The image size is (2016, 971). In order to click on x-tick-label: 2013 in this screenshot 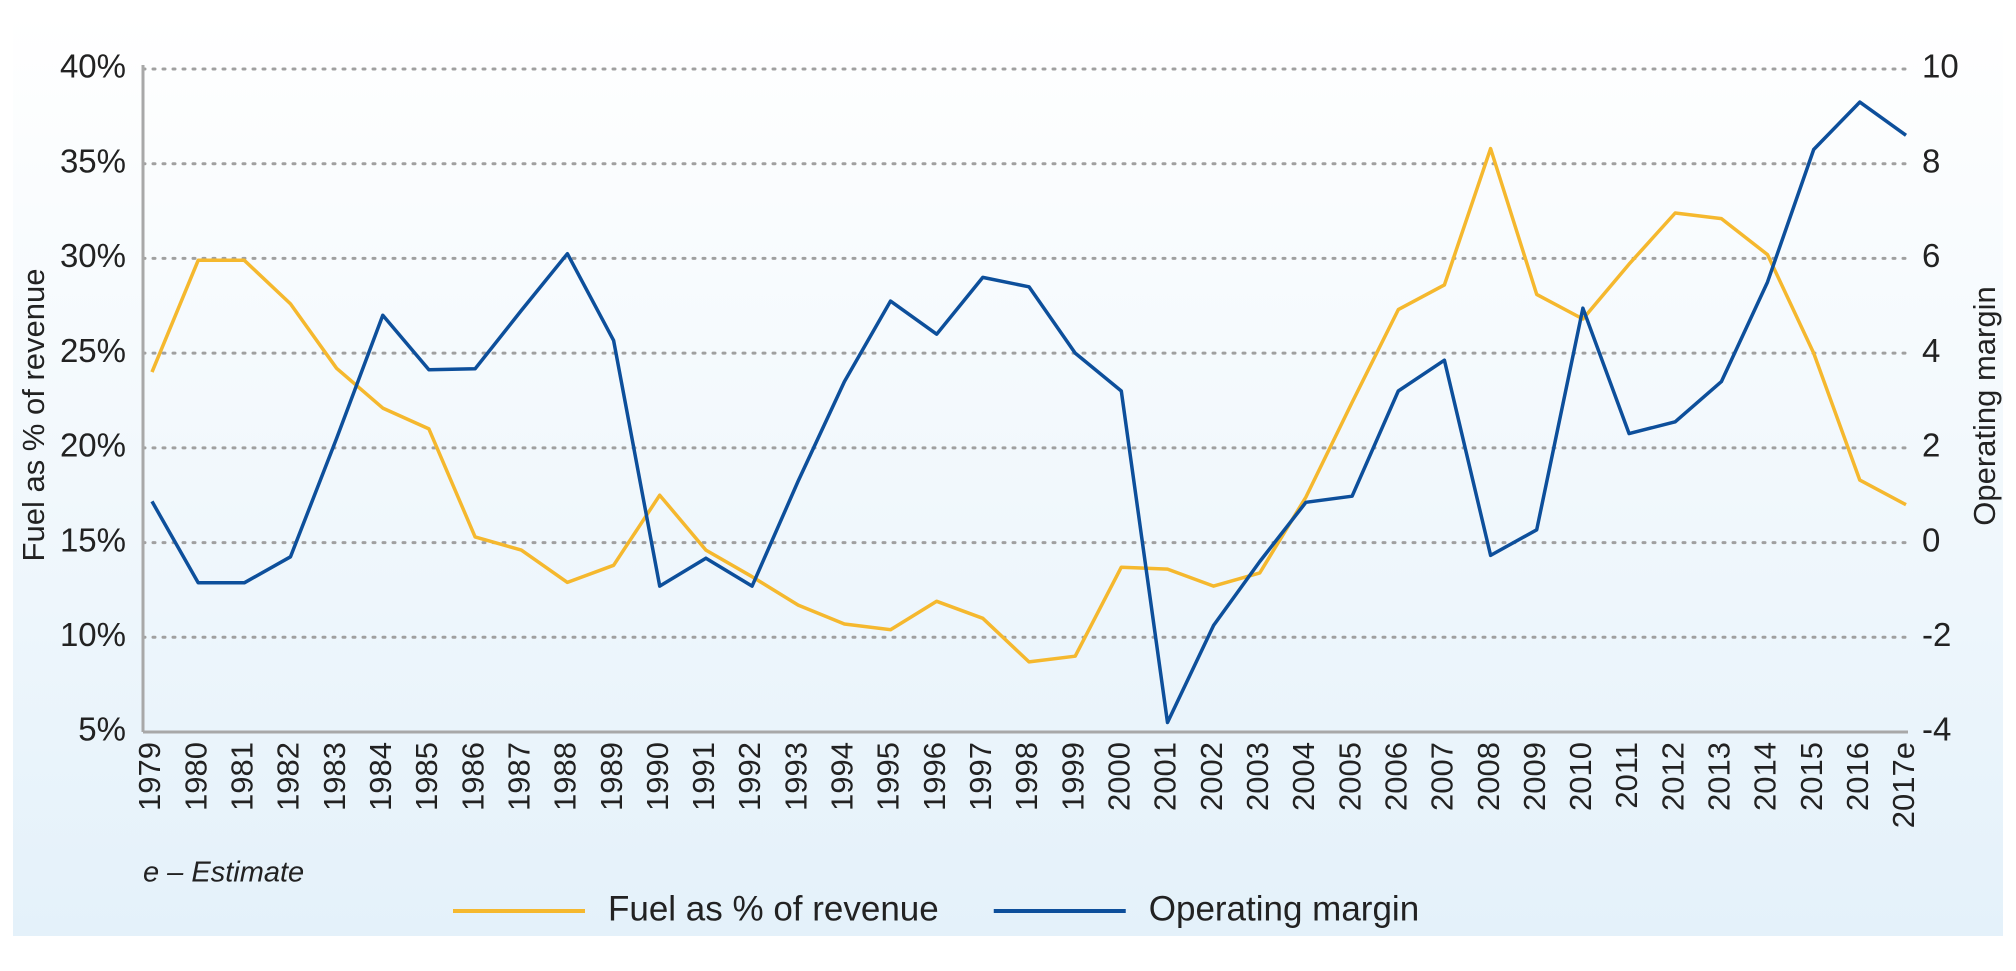, I will do `click(1719, 776)`.